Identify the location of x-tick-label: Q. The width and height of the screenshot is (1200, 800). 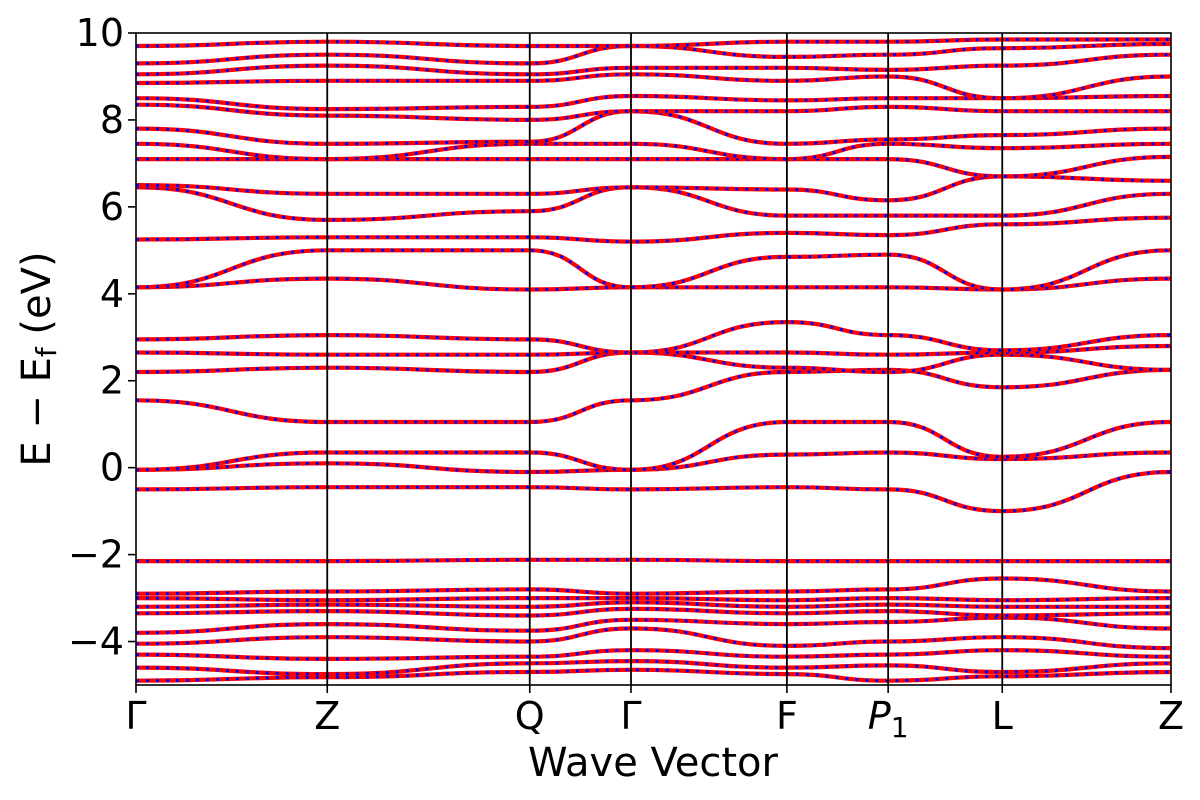
(530, 716).